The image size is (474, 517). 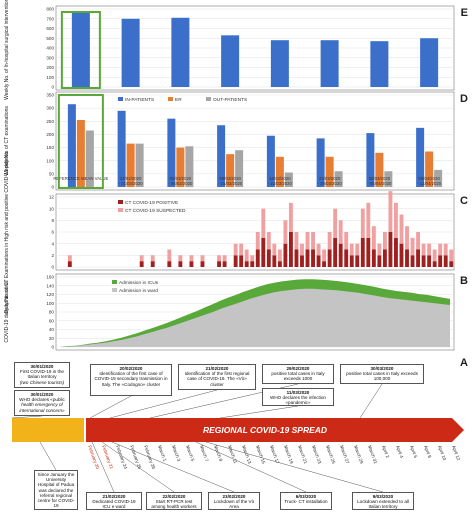 What do you see at coordinates (42, 366) in the screenshot?
I see `event-date: 30/01/2020` at bounding box center [42, 366].